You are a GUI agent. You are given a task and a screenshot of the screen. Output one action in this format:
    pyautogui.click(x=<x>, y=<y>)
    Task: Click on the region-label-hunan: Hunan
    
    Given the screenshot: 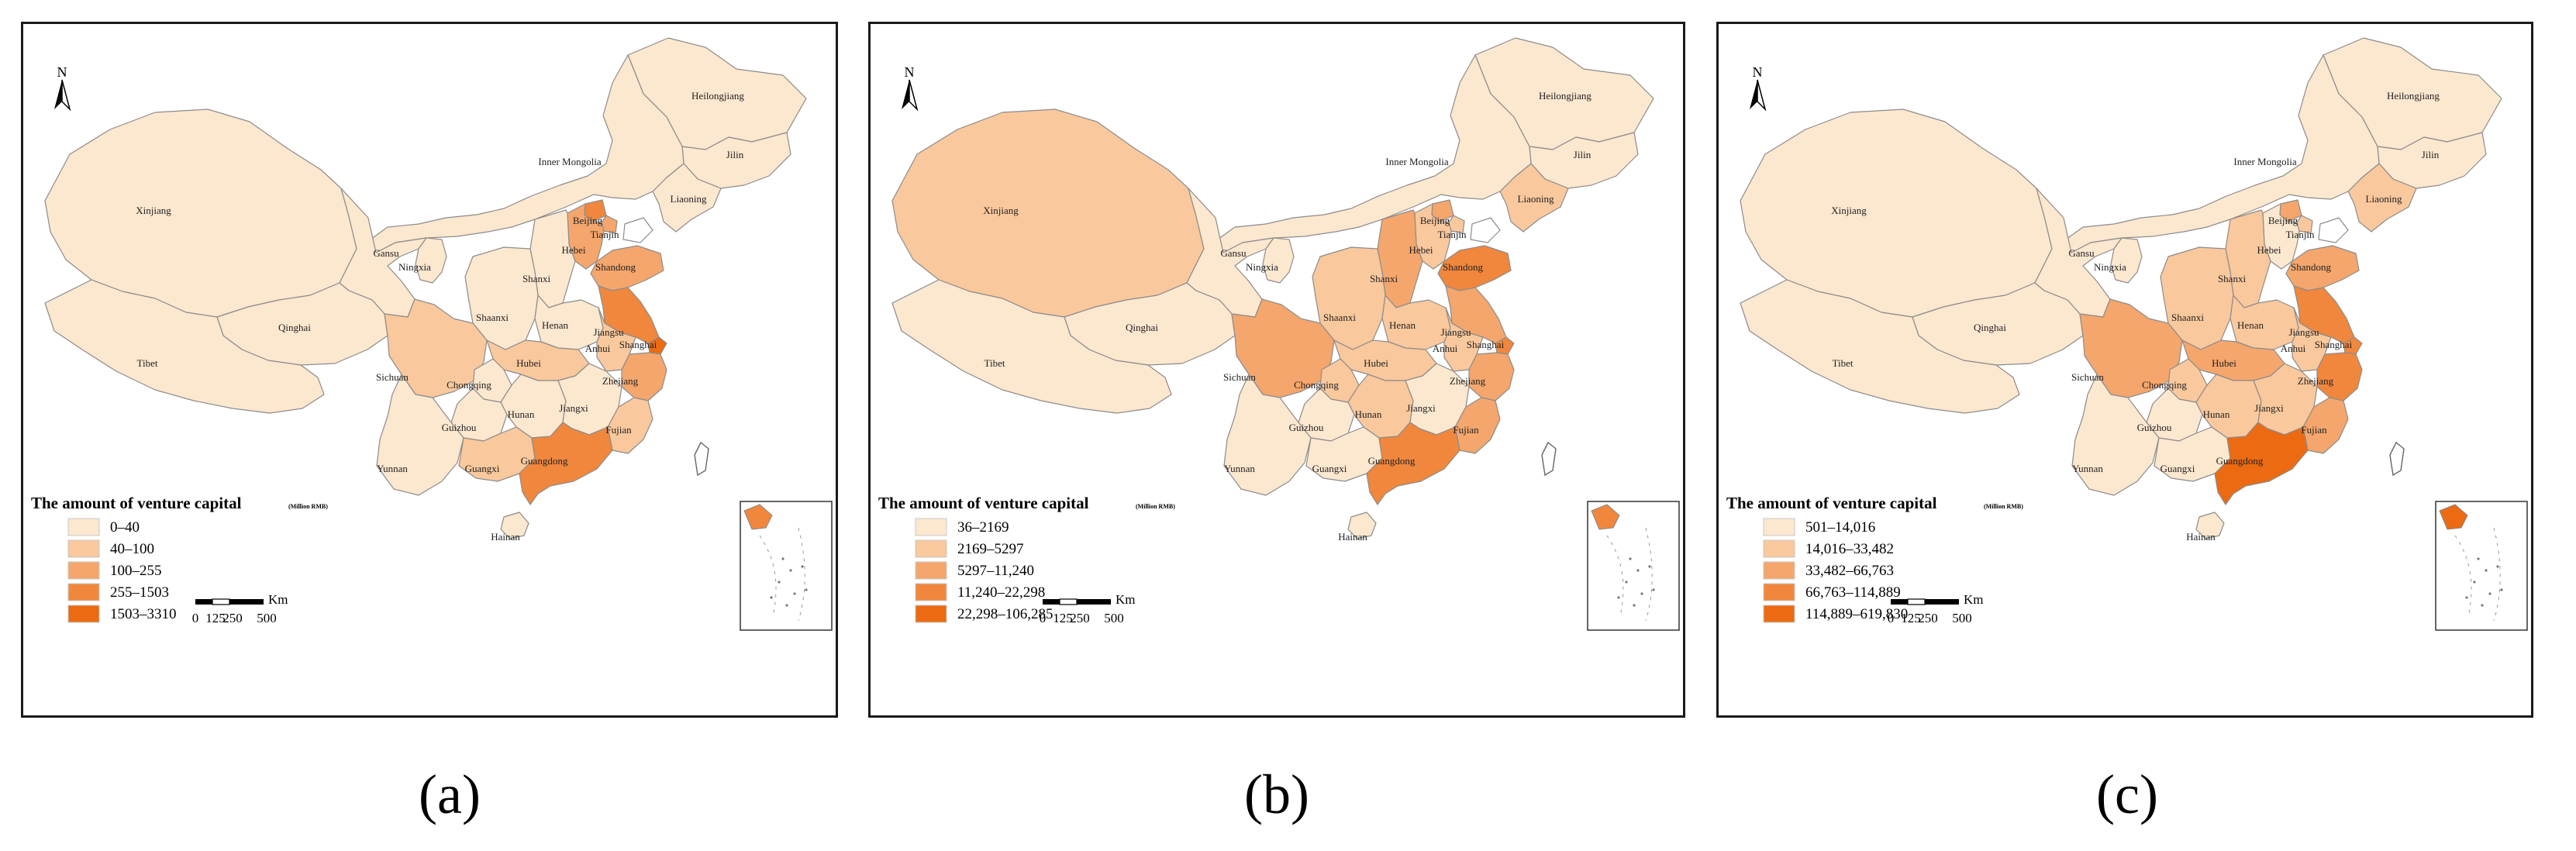 What is the action you would take?
    pyautogui.click(x=521, y=414)
    